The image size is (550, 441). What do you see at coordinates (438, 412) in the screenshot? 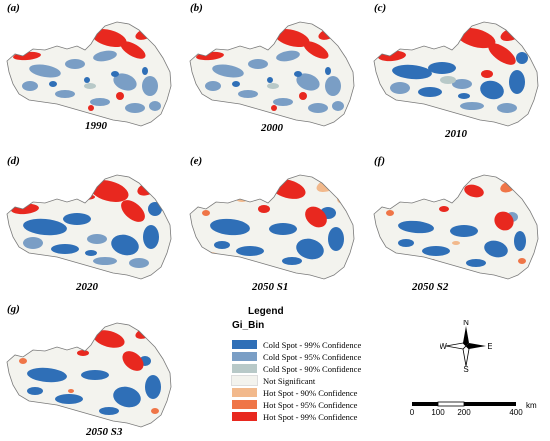
I see `scale-tick-100: 100` at bounding box center [438, 412].